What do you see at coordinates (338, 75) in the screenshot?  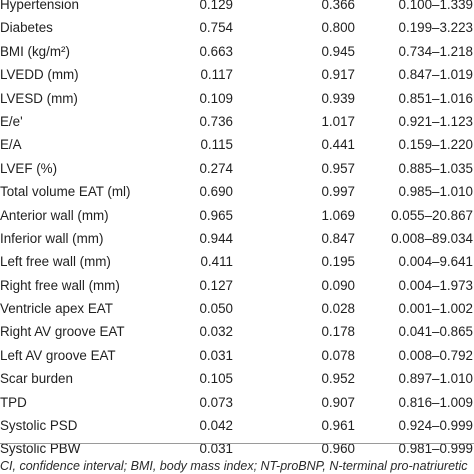 I see `odds-ratio-cell: 0.917` at bounding box center [338, 75].